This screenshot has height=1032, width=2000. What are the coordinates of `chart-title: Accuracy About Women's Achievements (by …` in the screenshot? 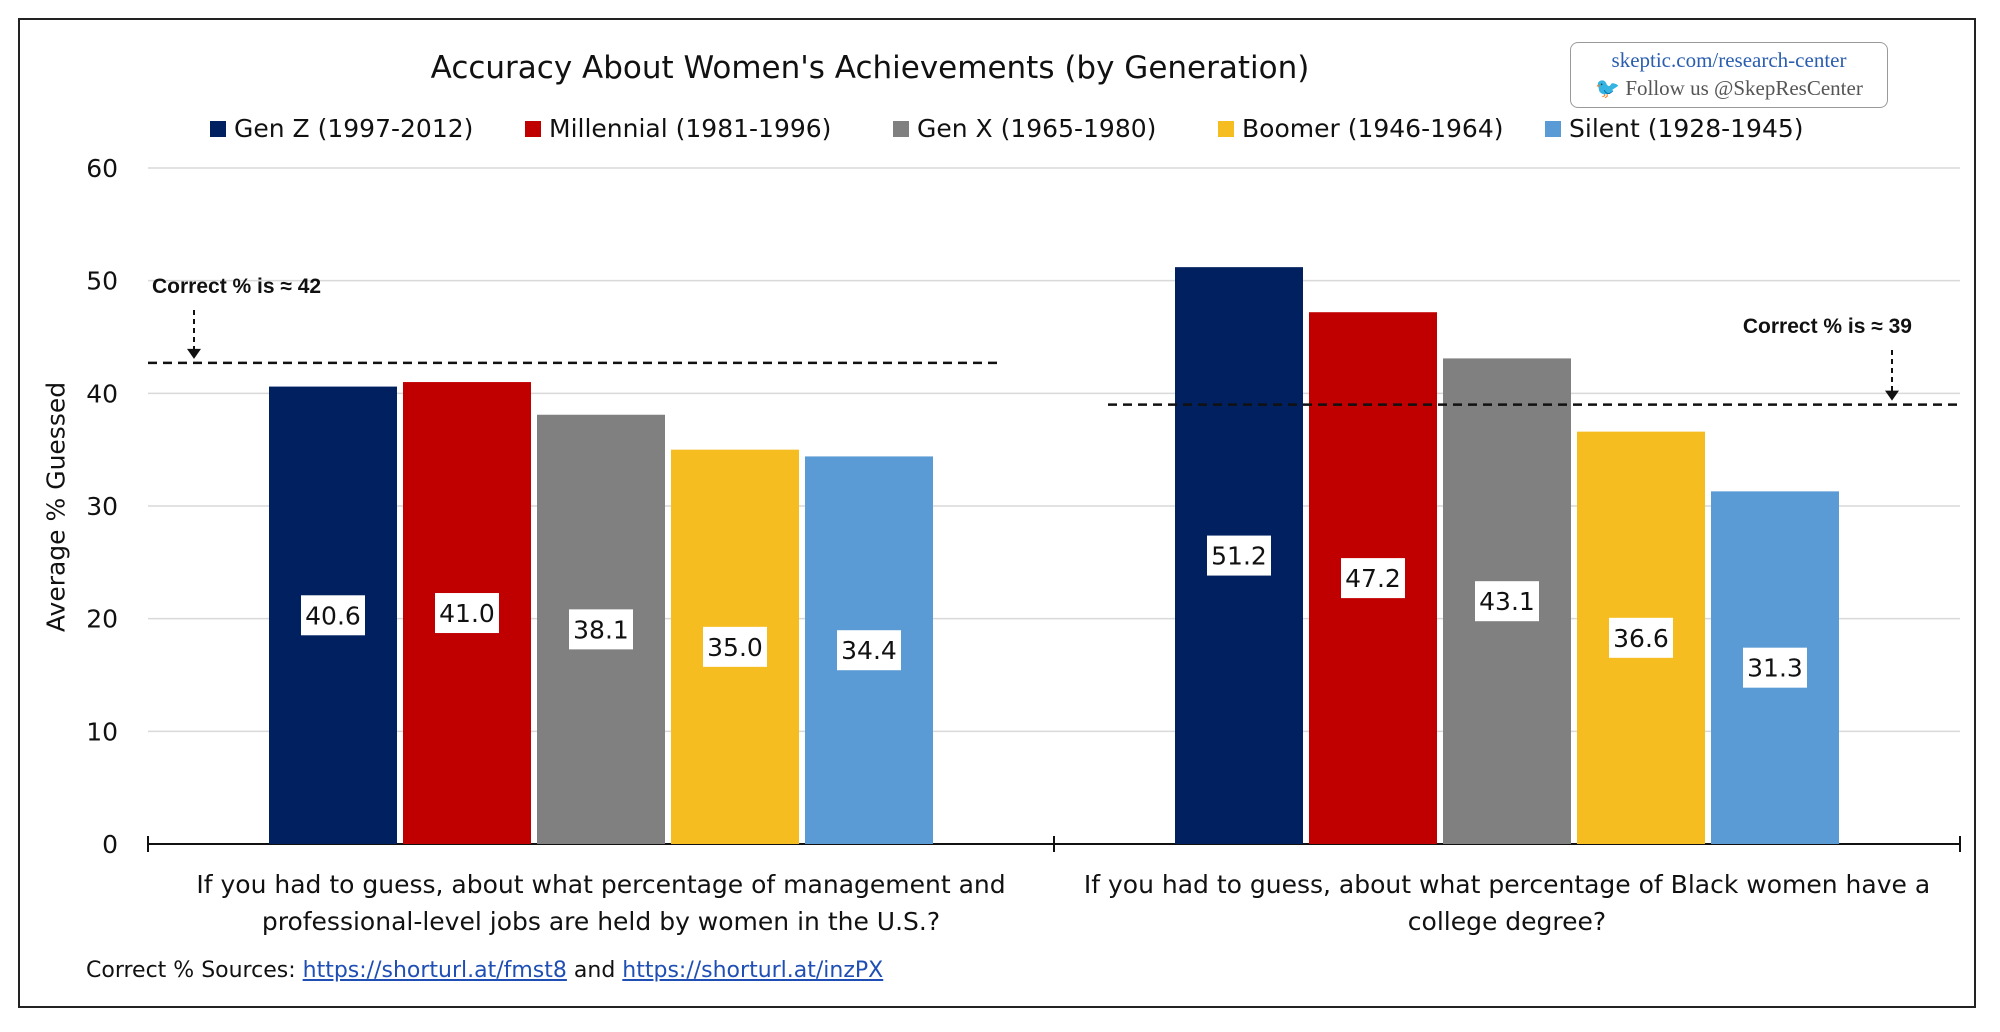 It's located at (870, 68).